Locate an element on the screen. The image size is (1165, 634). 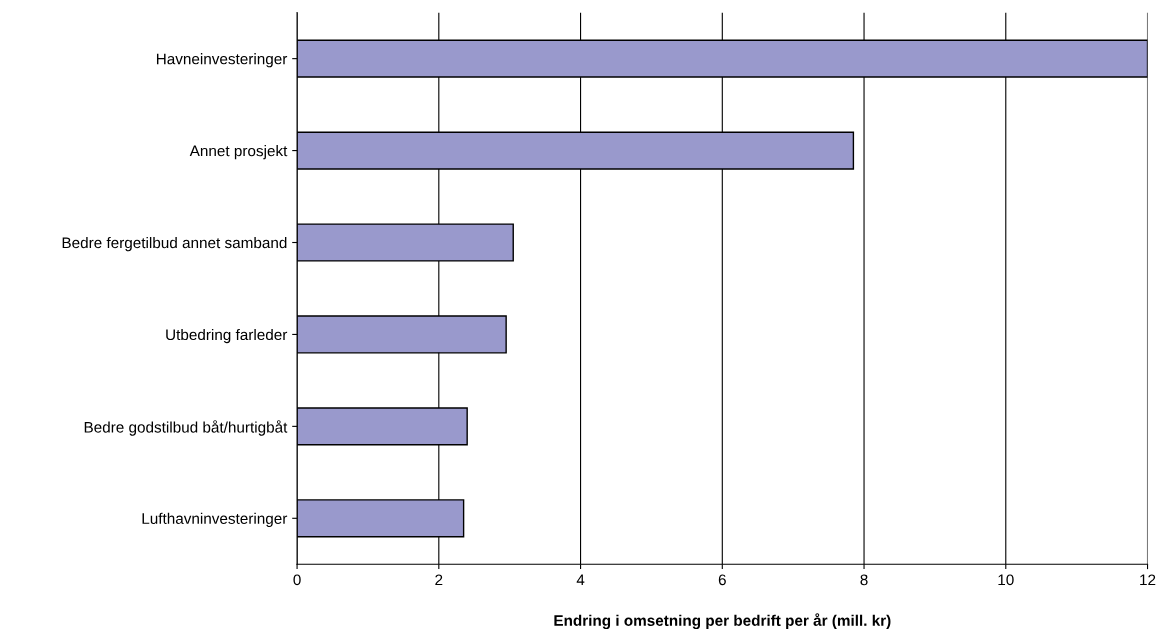
y-tick-label: Havneinvesteringer is located at coordinates (222, 60).